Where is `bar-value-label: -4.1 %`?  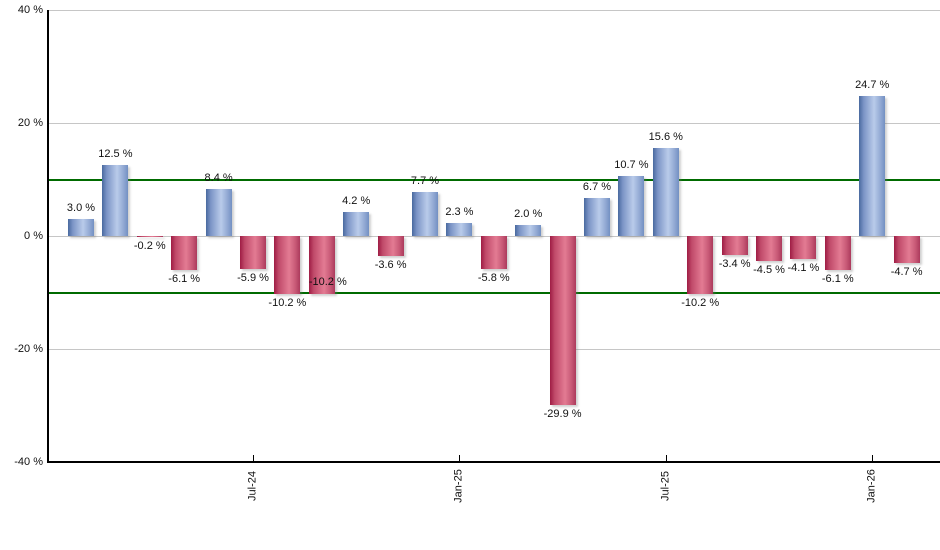
bar-value-label: -4.1 % is located at coordinates (803, 268).